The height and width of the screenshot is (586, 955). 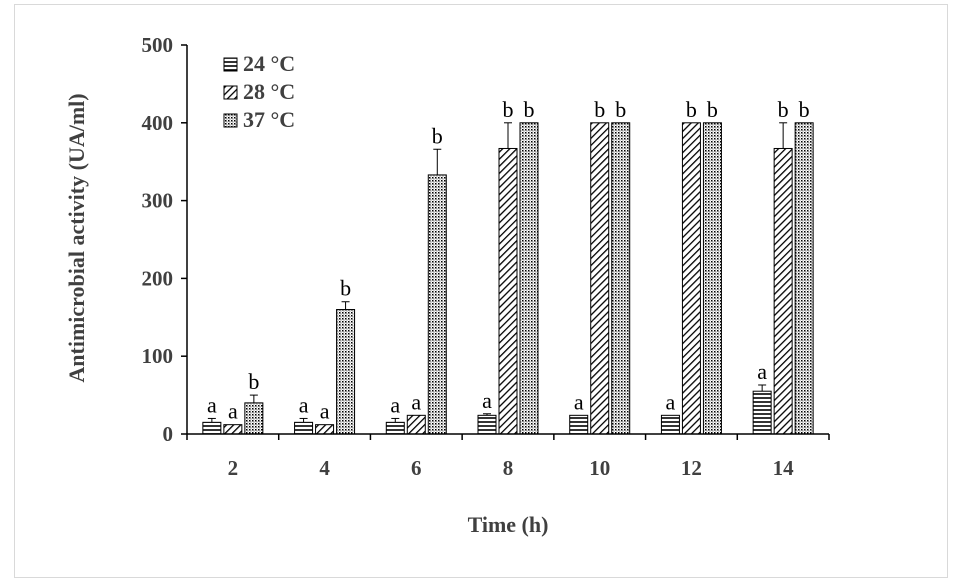 What do you see at coordinates (269, 91) in the screenshot?
I see `legend-label: 28 °C` at bounding box center [269, 91].